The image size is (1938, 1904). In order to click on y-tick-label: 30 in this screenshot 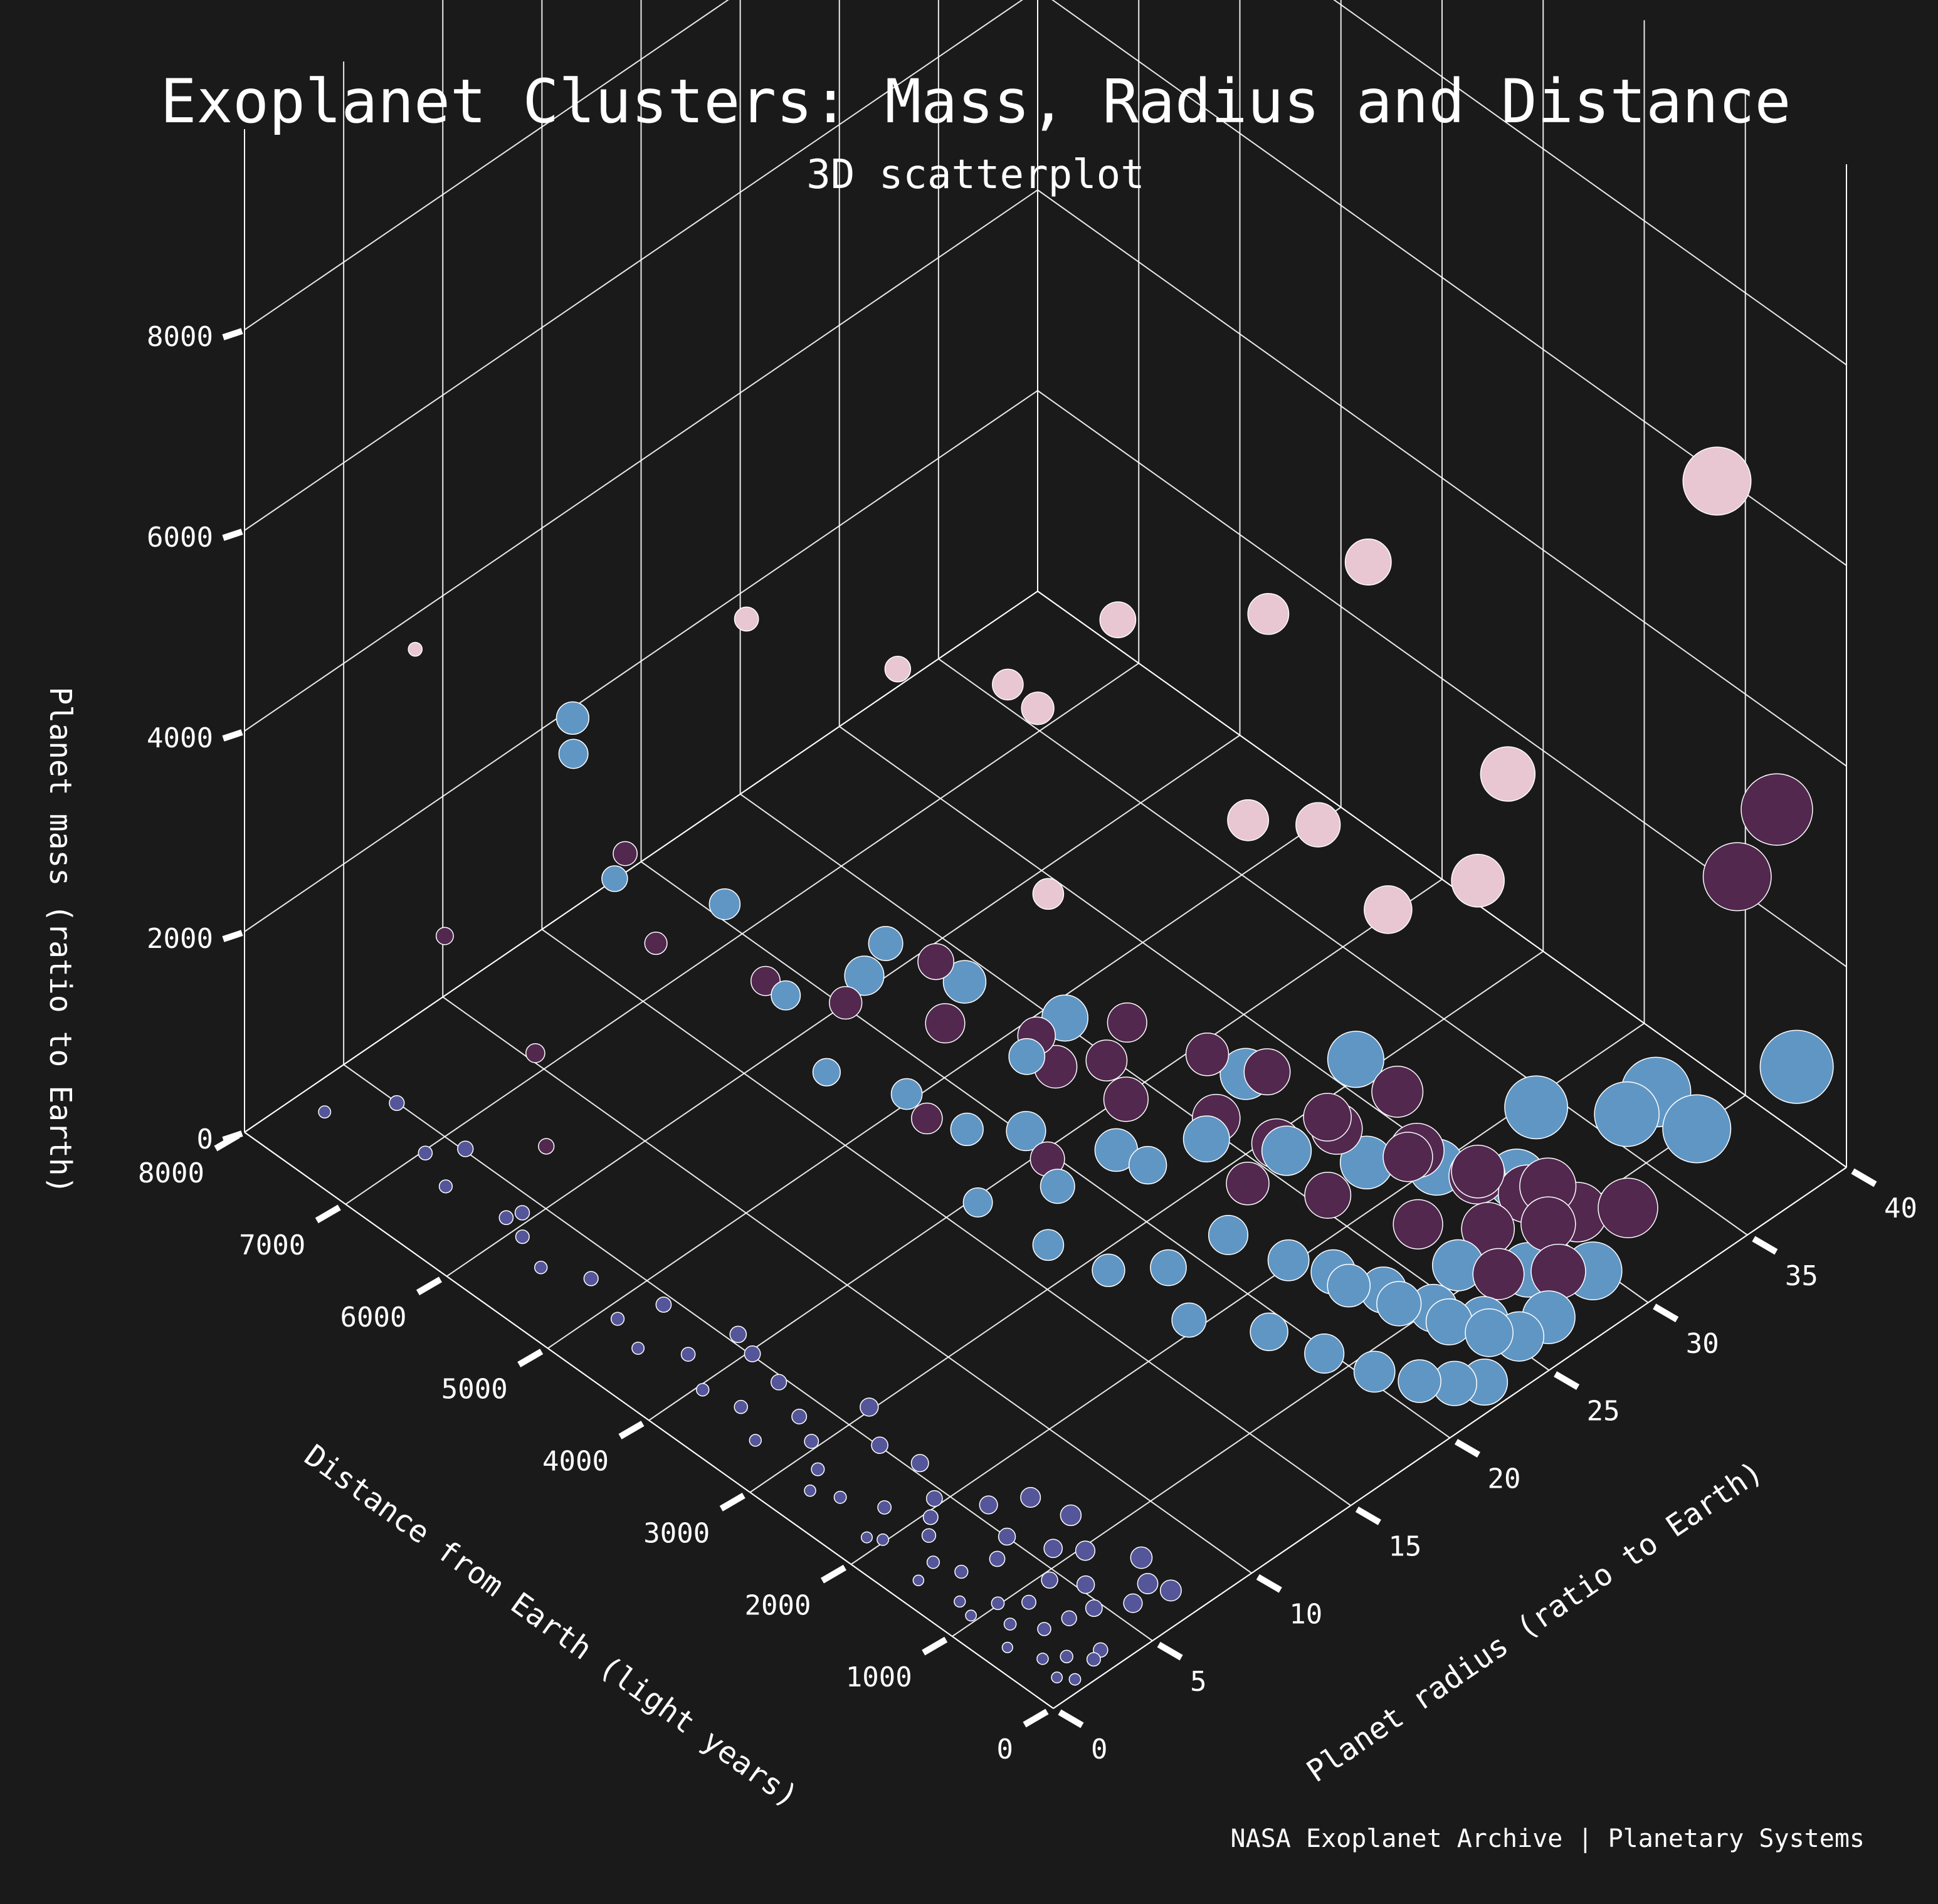, I will do `click(1703, 1344)`.